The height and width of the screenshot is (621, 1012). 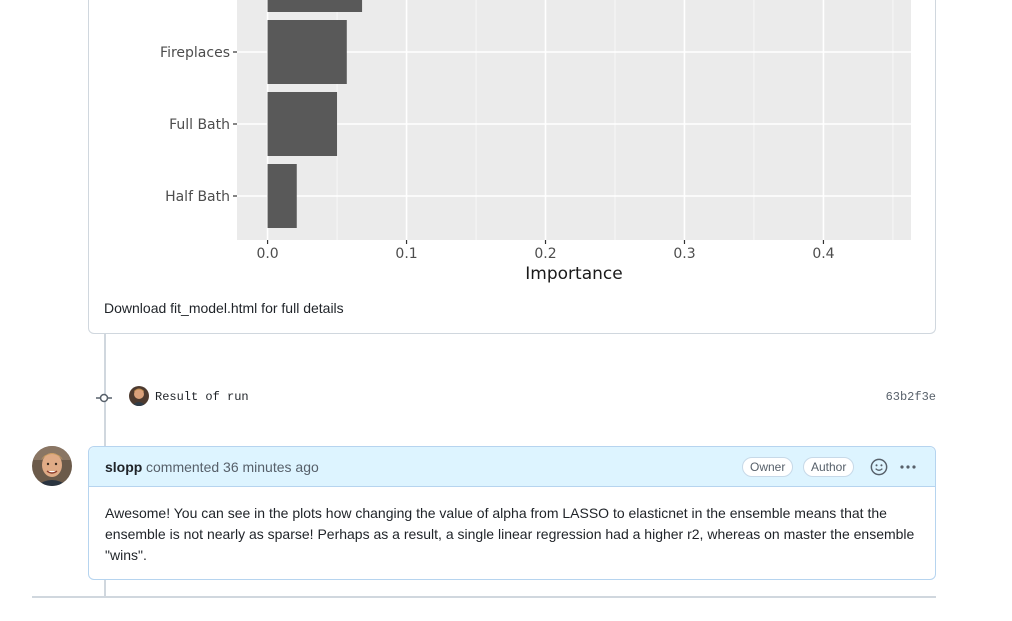 I want to click on commit-row: Result of run 63b2f3e, so click(x=512, y=398).